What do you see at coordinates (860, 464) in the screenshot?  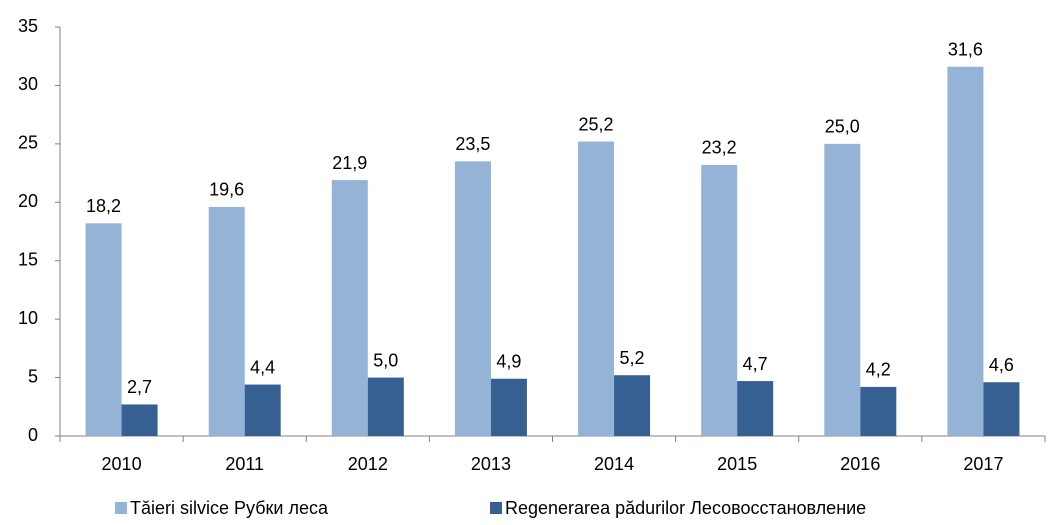 I see `x-tick-label: 2016` at bounding box center [860, 464].